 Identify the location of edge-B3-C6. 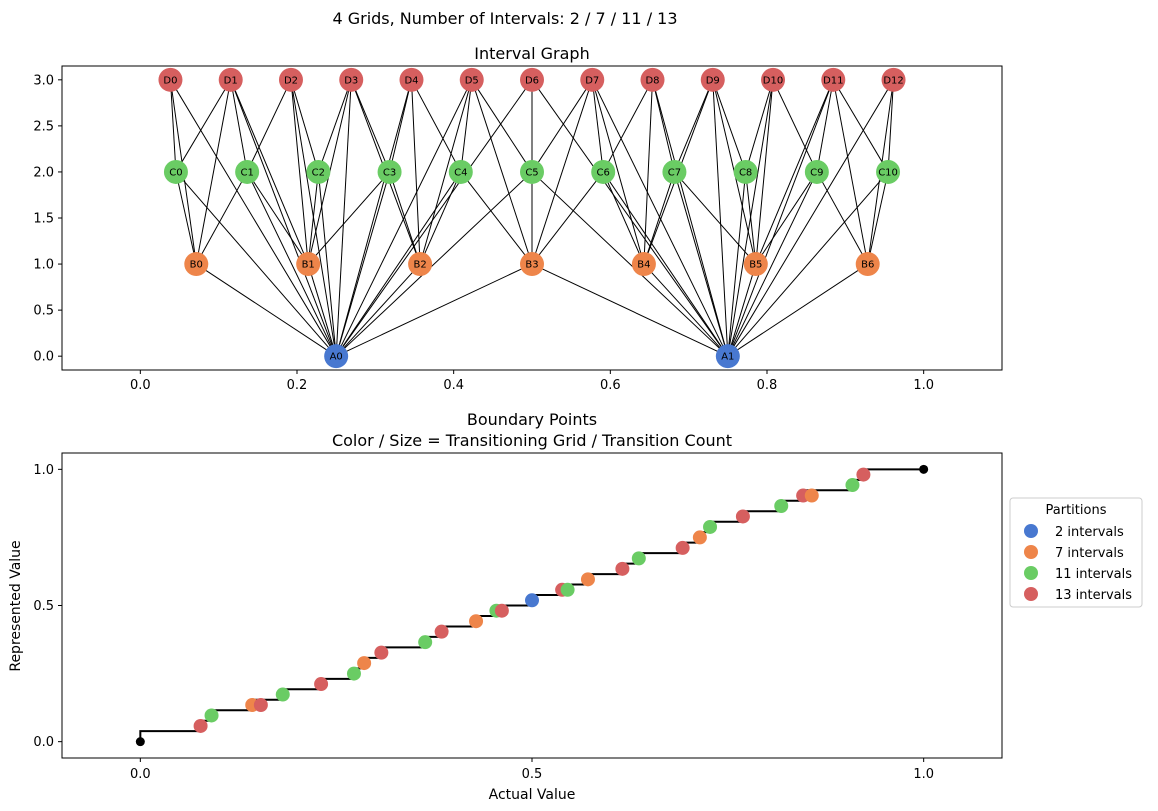
(567, 218).